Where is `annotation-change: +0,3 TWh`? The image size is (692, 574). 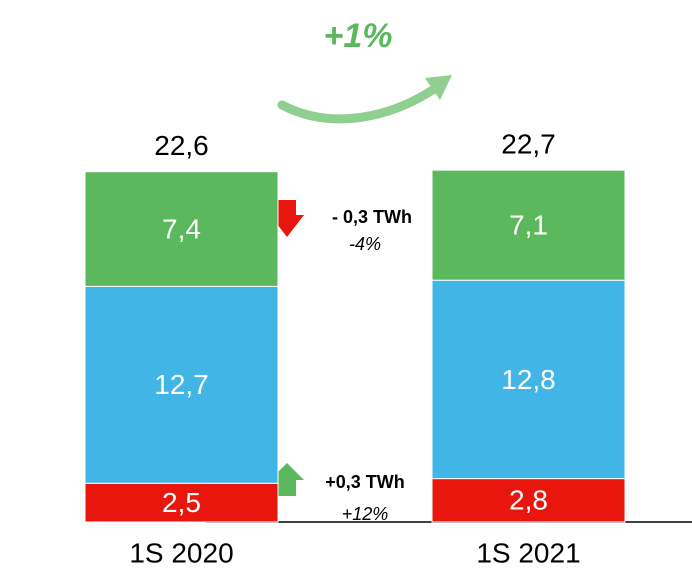 annotation-change: +0,3 TWh is located at coordinates (365, 482).